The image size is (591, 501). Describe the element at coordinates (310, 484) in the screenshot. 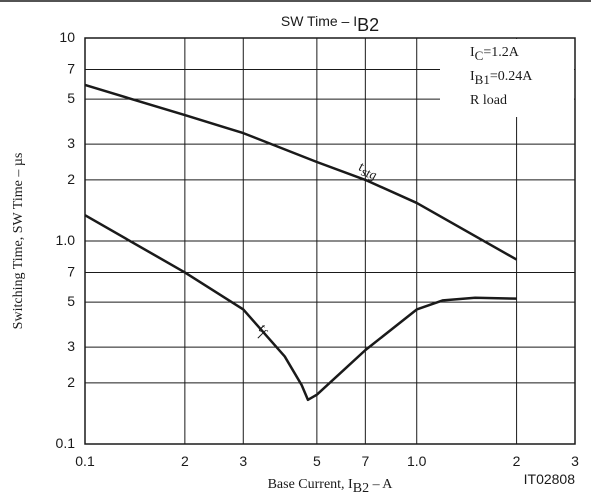

I see `xlabel-main: Base Current, I` at that location.